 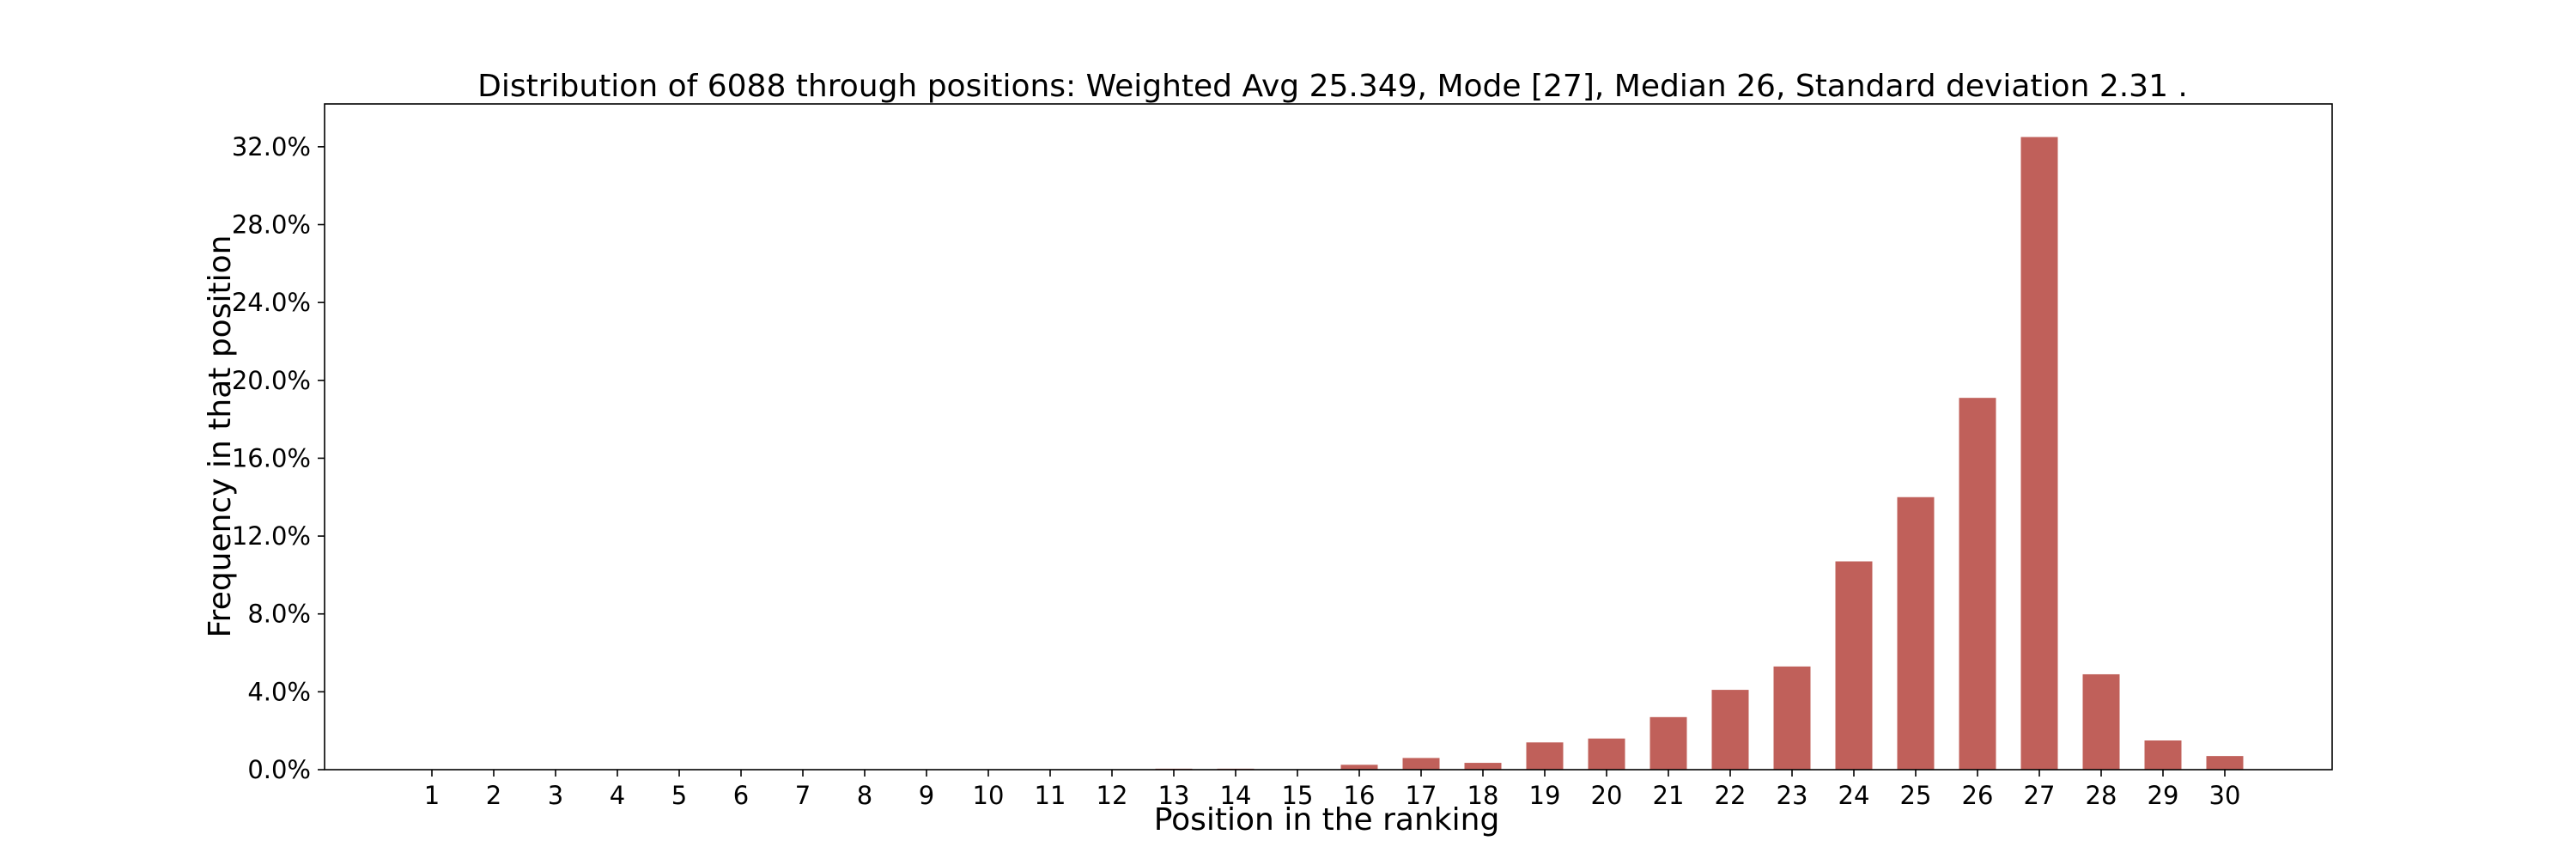 What do you see at coordinates (1327, 820) in the screenshot?
I see `x-axis-label: Position in the ranking` at bounding box center [1327, 820].